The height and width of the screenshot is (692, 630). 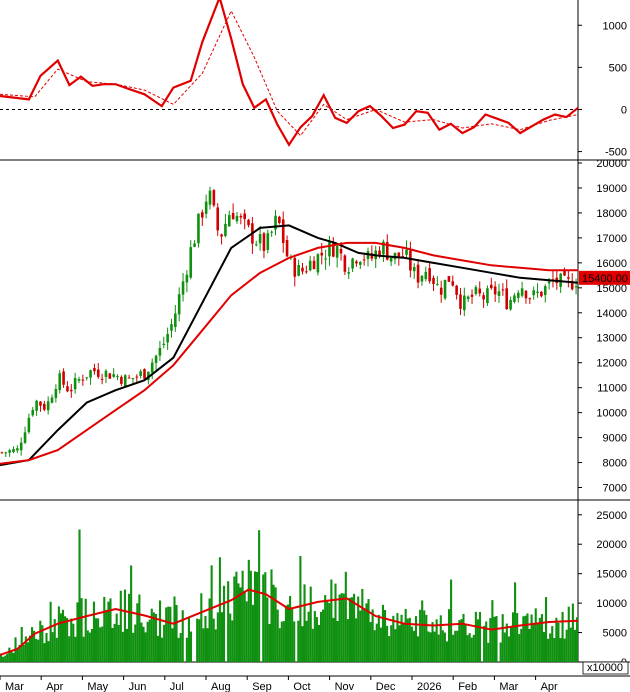 I want to click on x-month-label: 2026, so click(x=429, y=686).